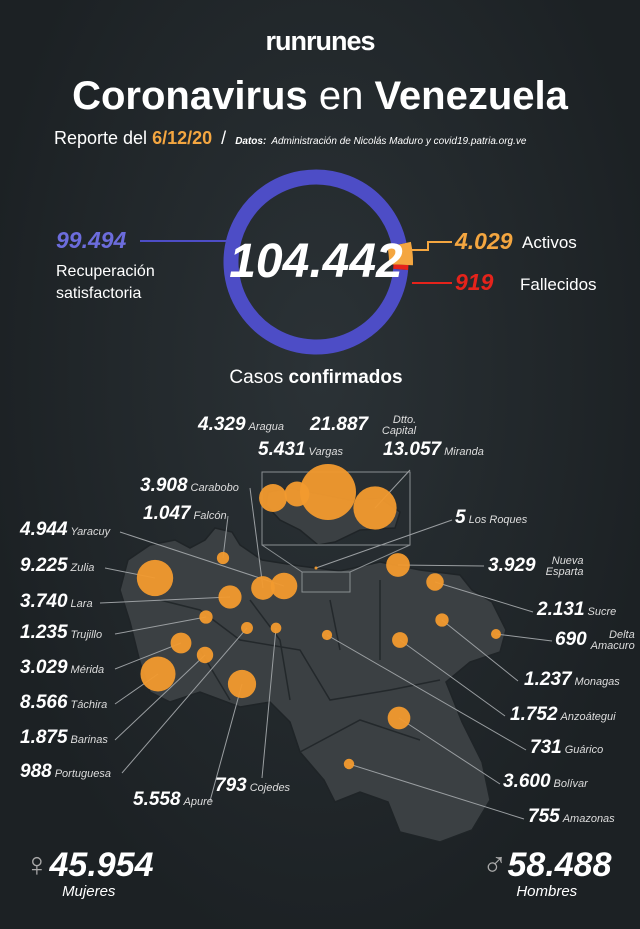  I want to click on title-part: Venezuela, so click(471, 96).